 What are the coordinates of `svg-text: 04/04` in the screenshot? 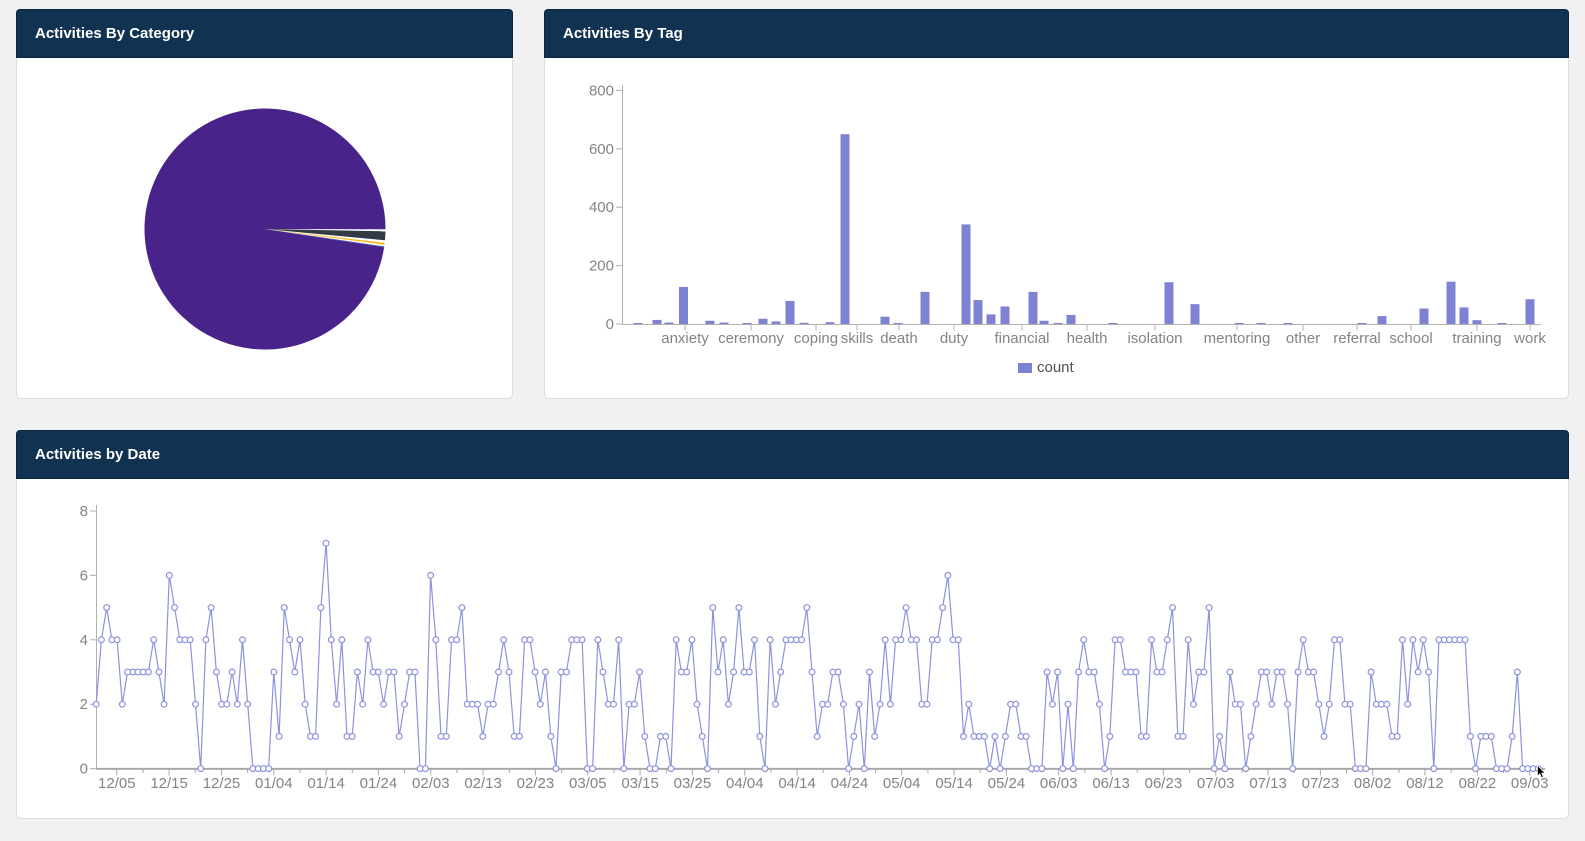 It's located at (745, 783).